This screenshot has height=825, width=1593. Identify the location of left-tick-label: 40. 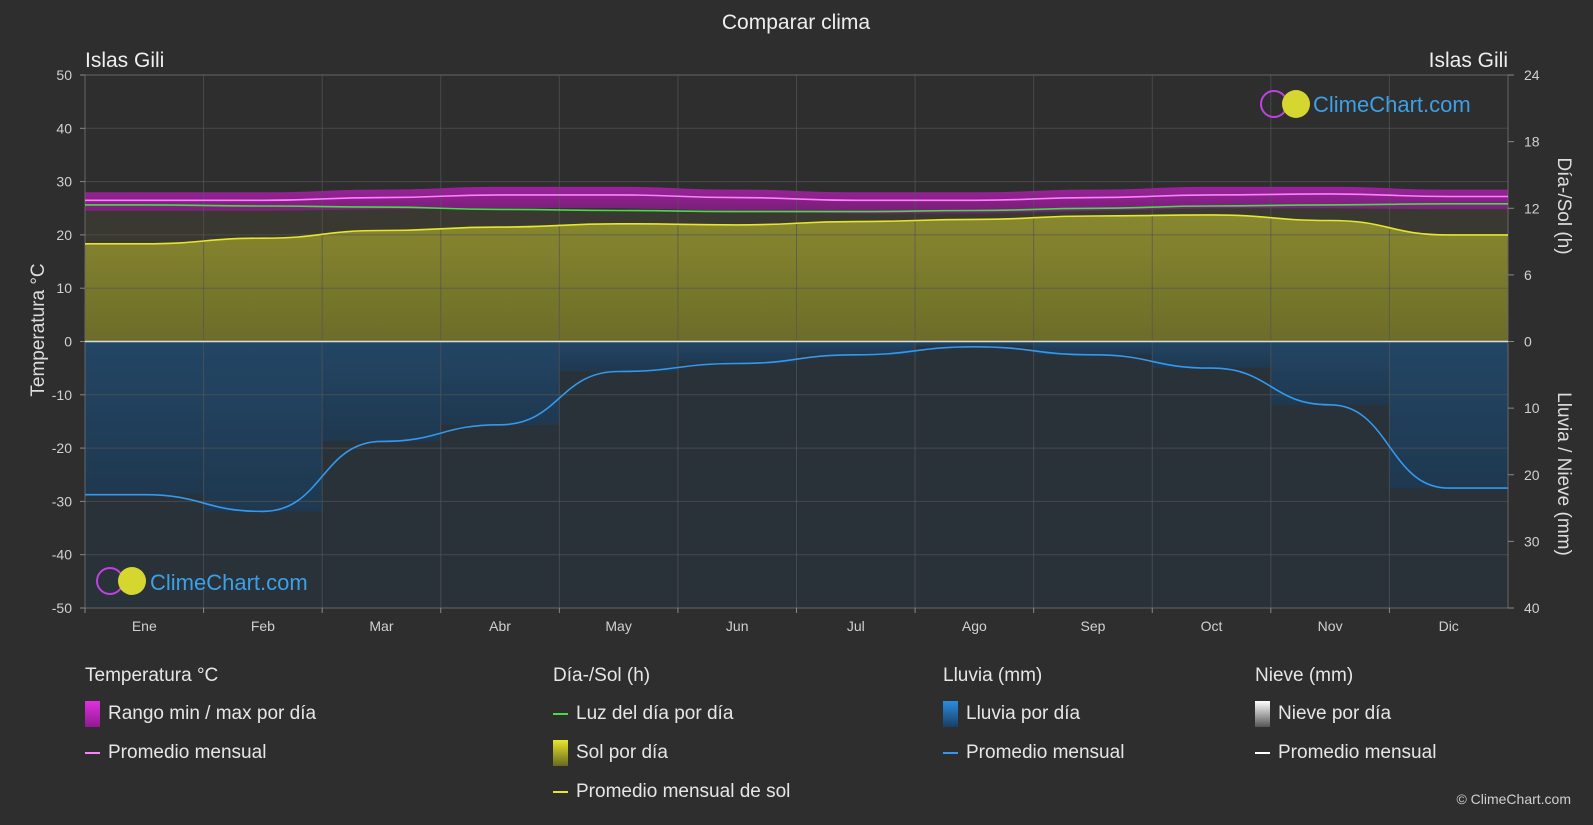
(64, 128).